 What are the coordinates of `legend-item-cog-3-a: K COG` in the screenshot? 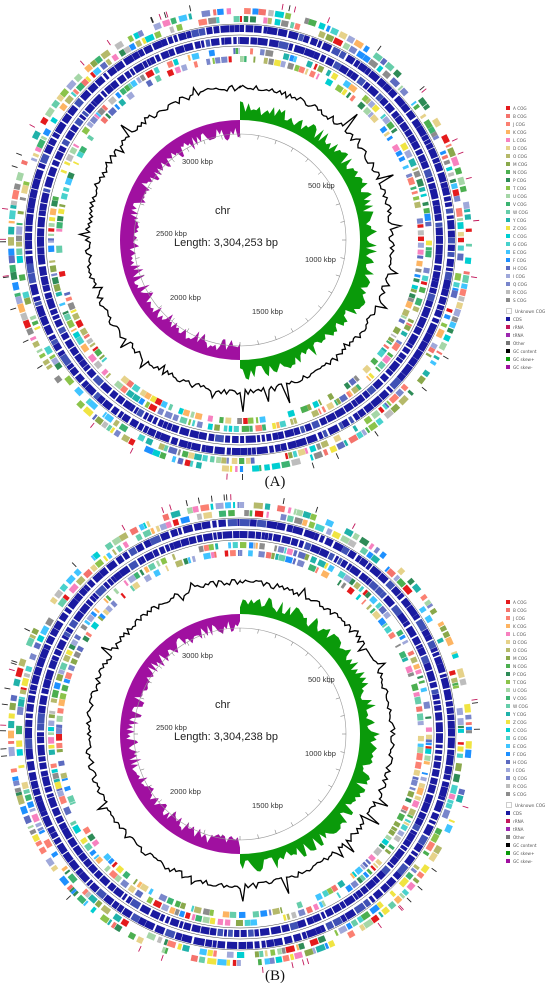 It's located at (525, 132).